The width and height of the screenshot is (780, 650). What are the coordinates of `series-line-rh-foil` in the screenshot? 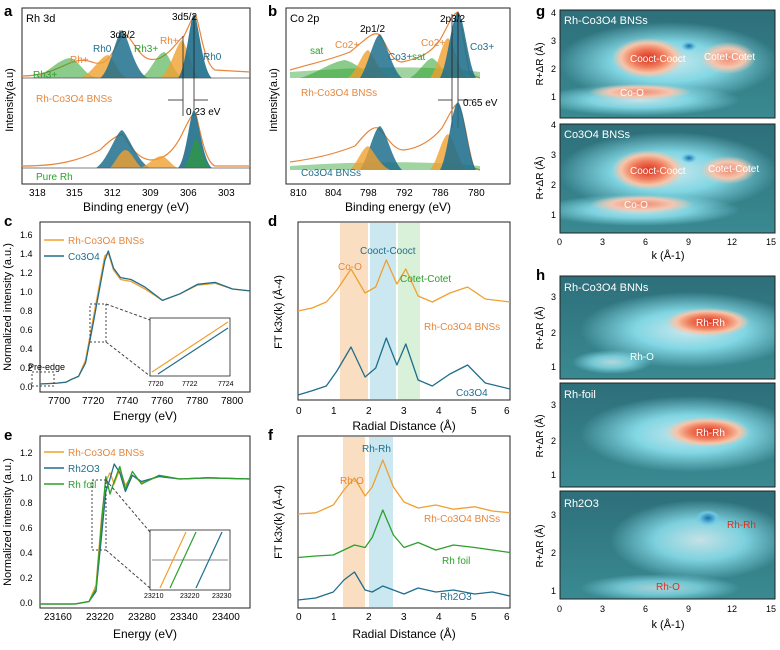 It's located at (404, 534).